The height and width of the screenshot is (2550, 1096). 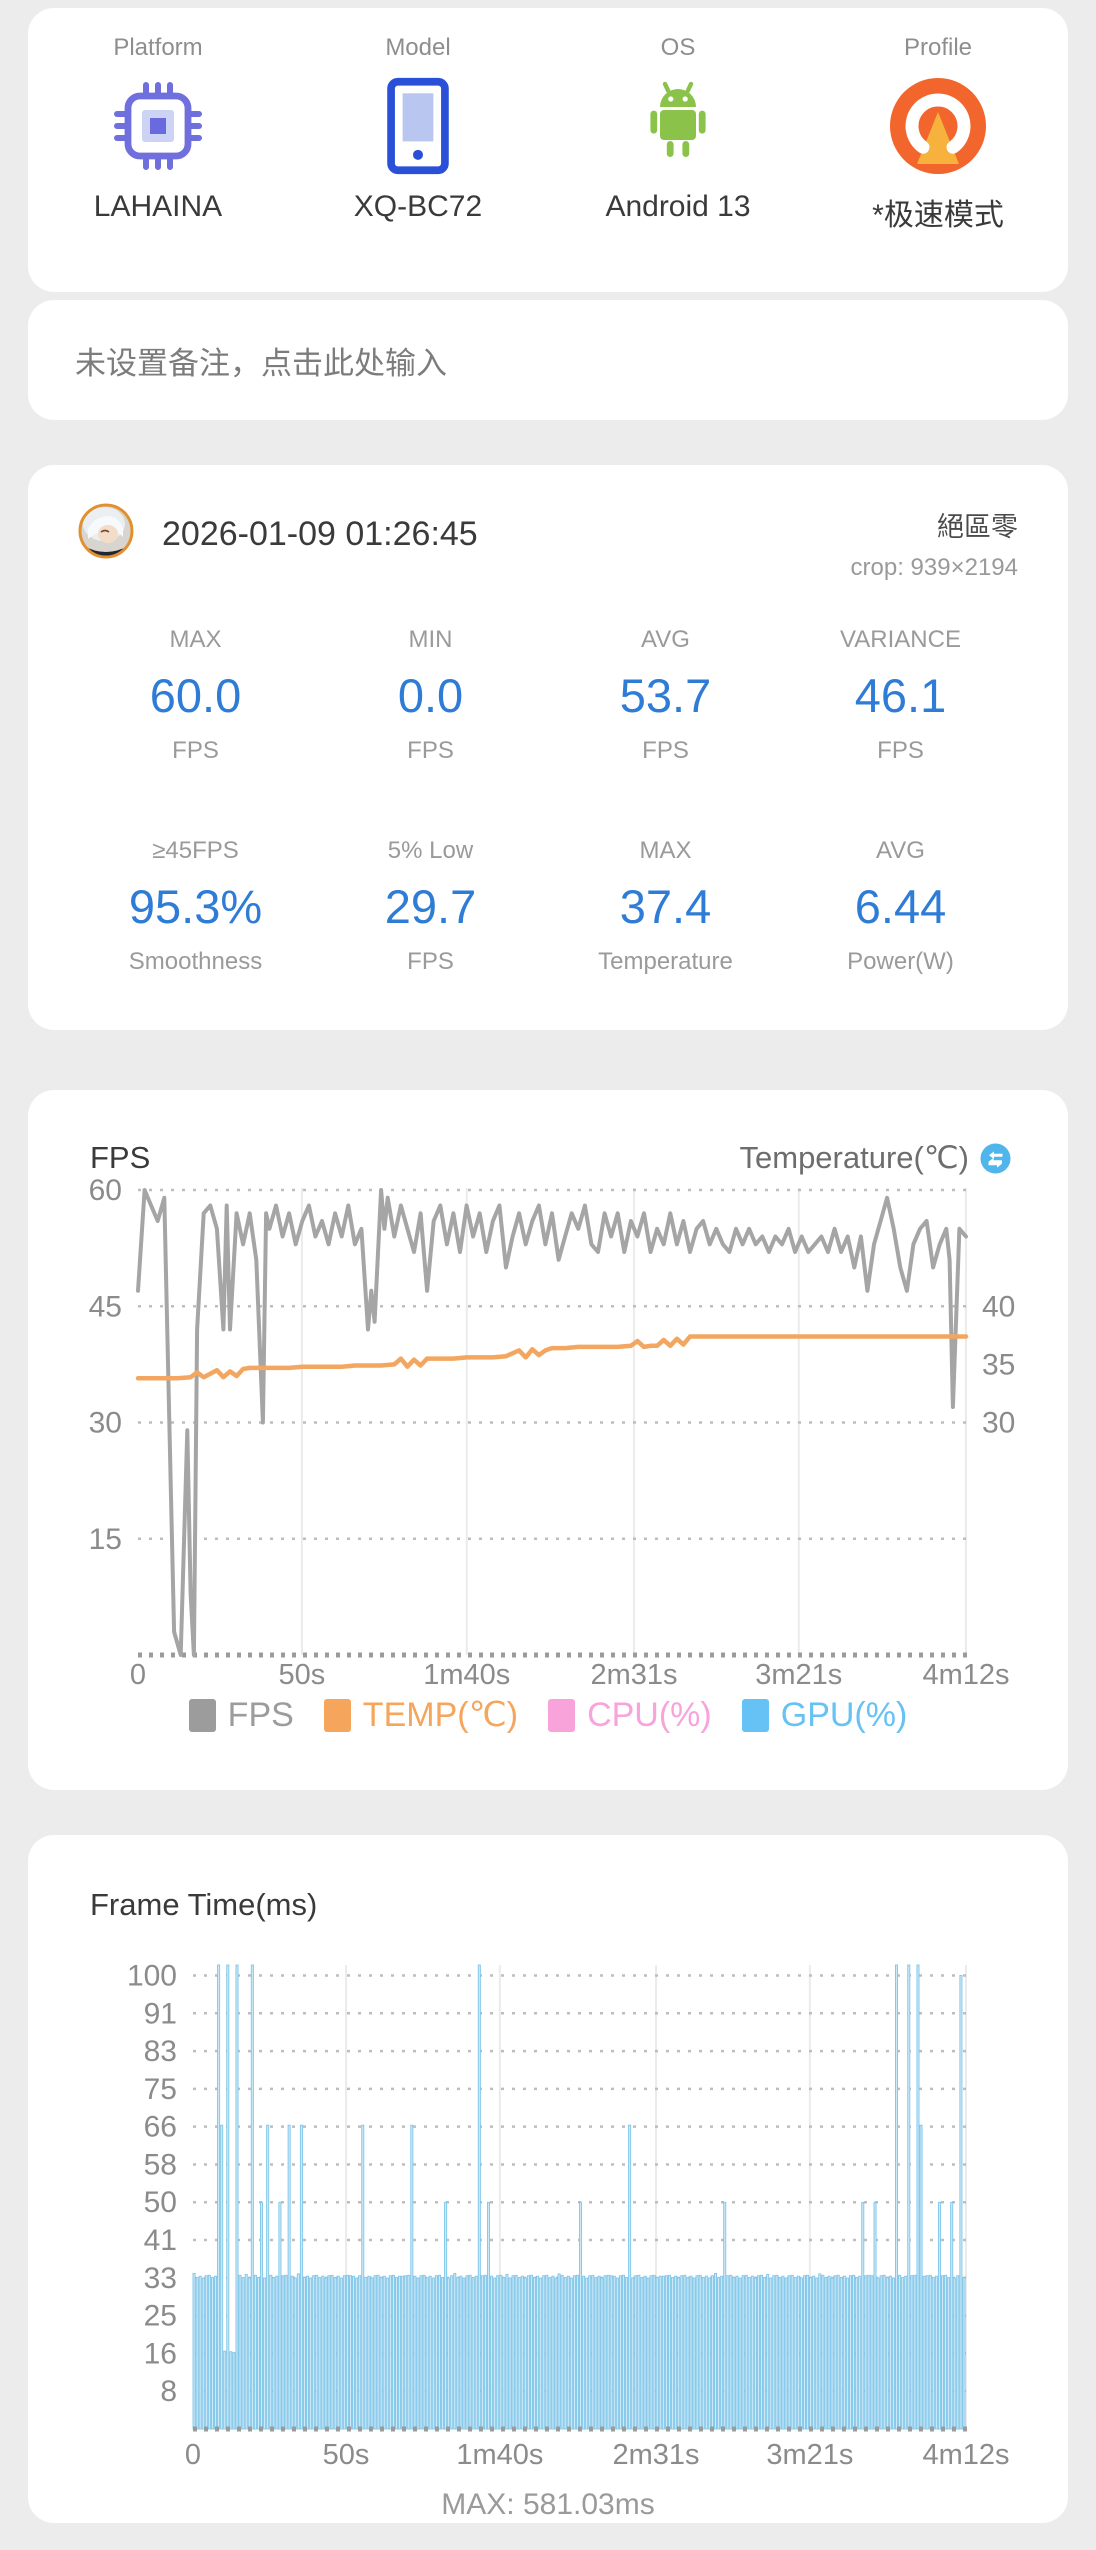 I want to click on svg-text: 41, so click(x=160, y=2240).